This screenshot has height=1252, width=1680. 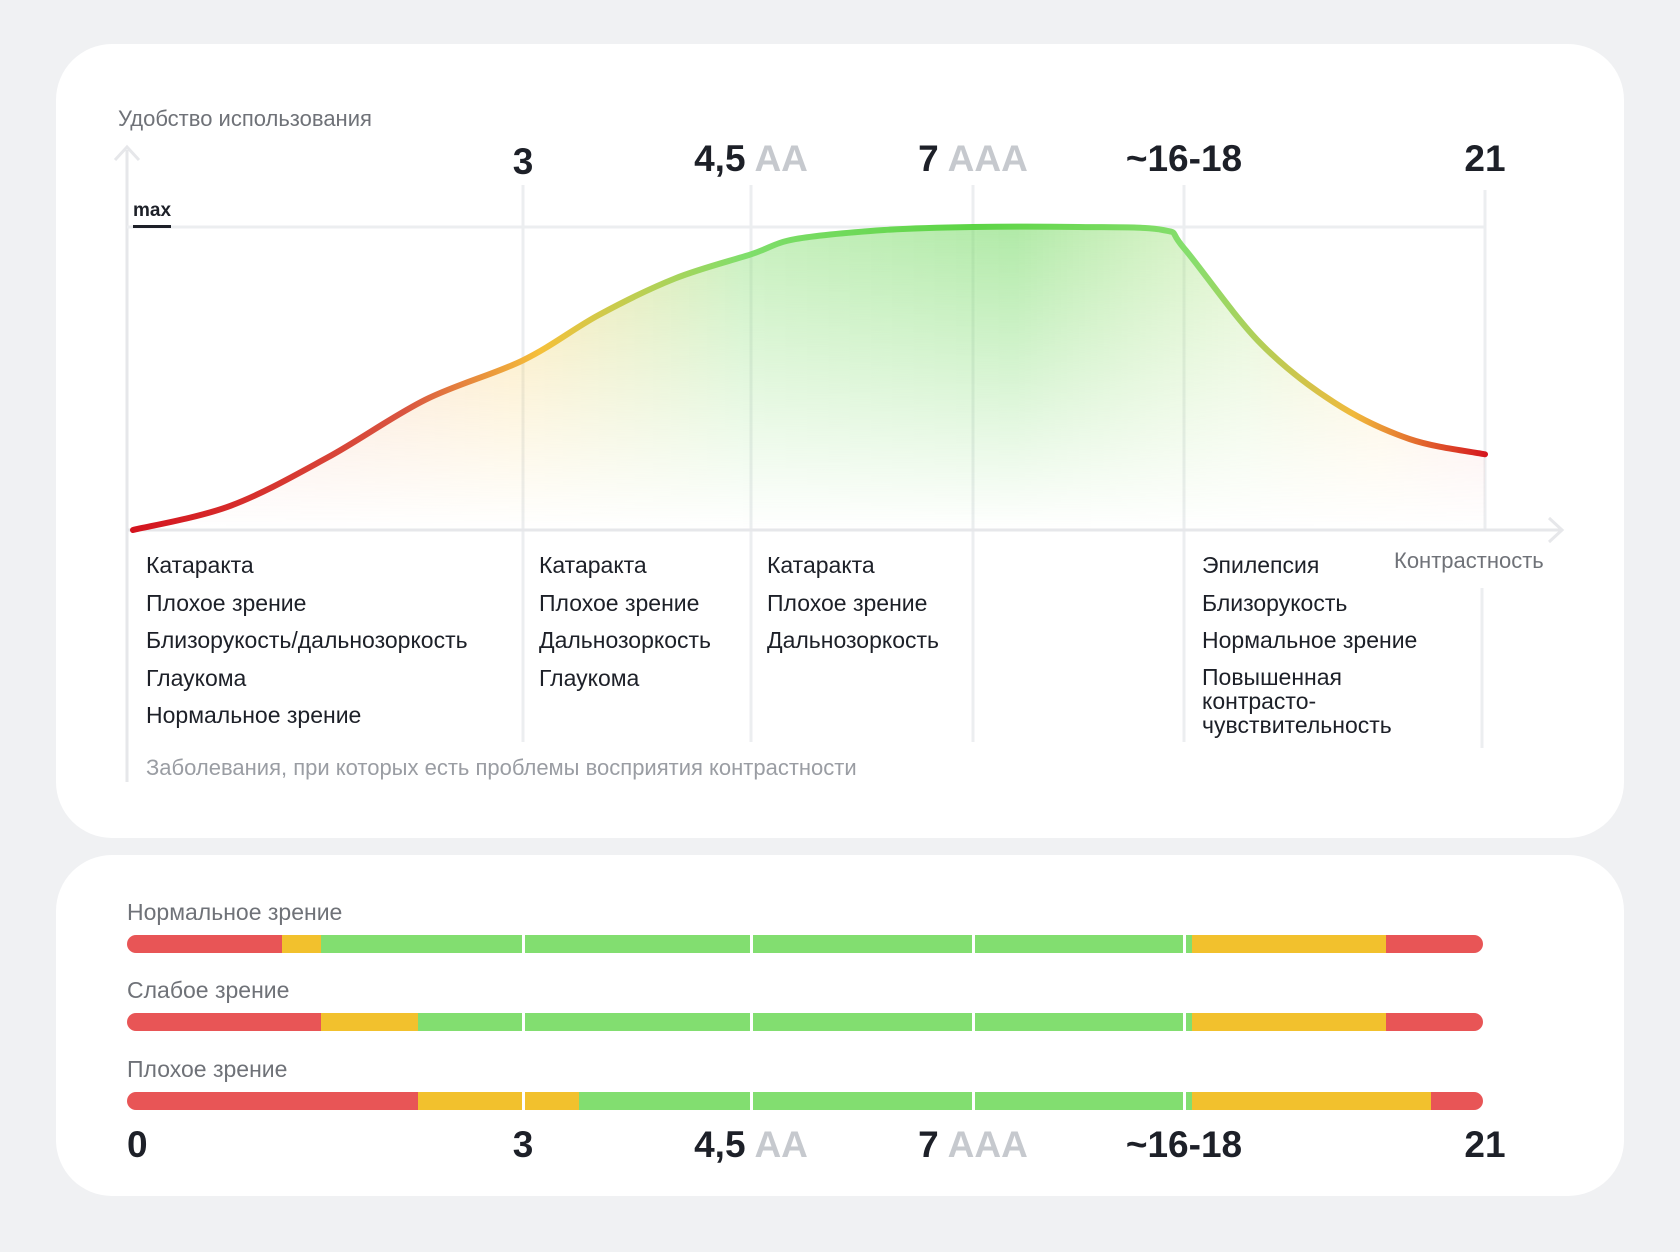 What do you see at coordinates (307, 640) in the screenshot?
I see `condition-item: Близорукость/дальнозоркость` at bounding box center [307, 640].